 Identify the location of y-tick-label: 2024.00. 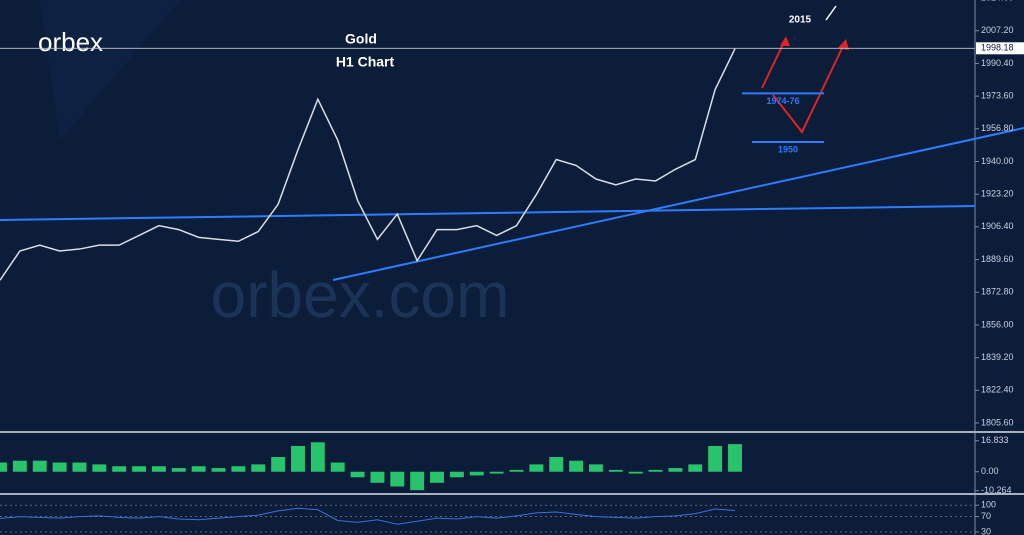
(997, 1).